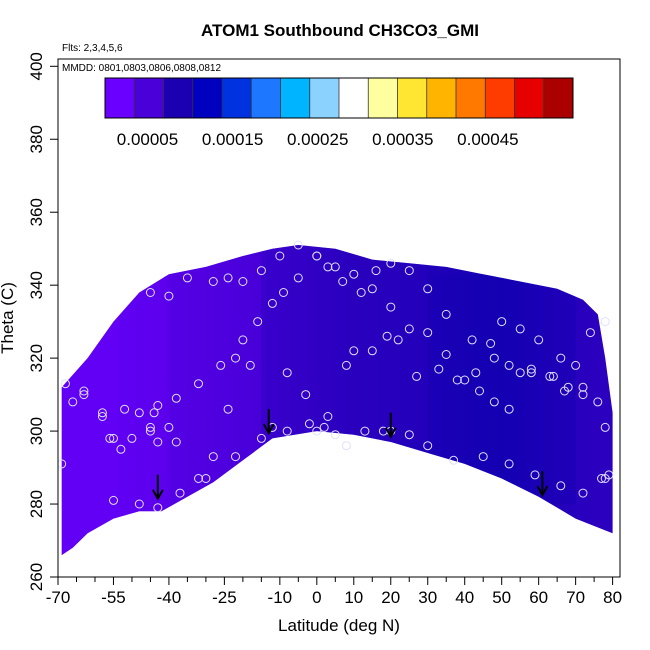  Describe the element at coordinates (36, 431) in the screenshot. I see `y-tick-label: 300` at that location.